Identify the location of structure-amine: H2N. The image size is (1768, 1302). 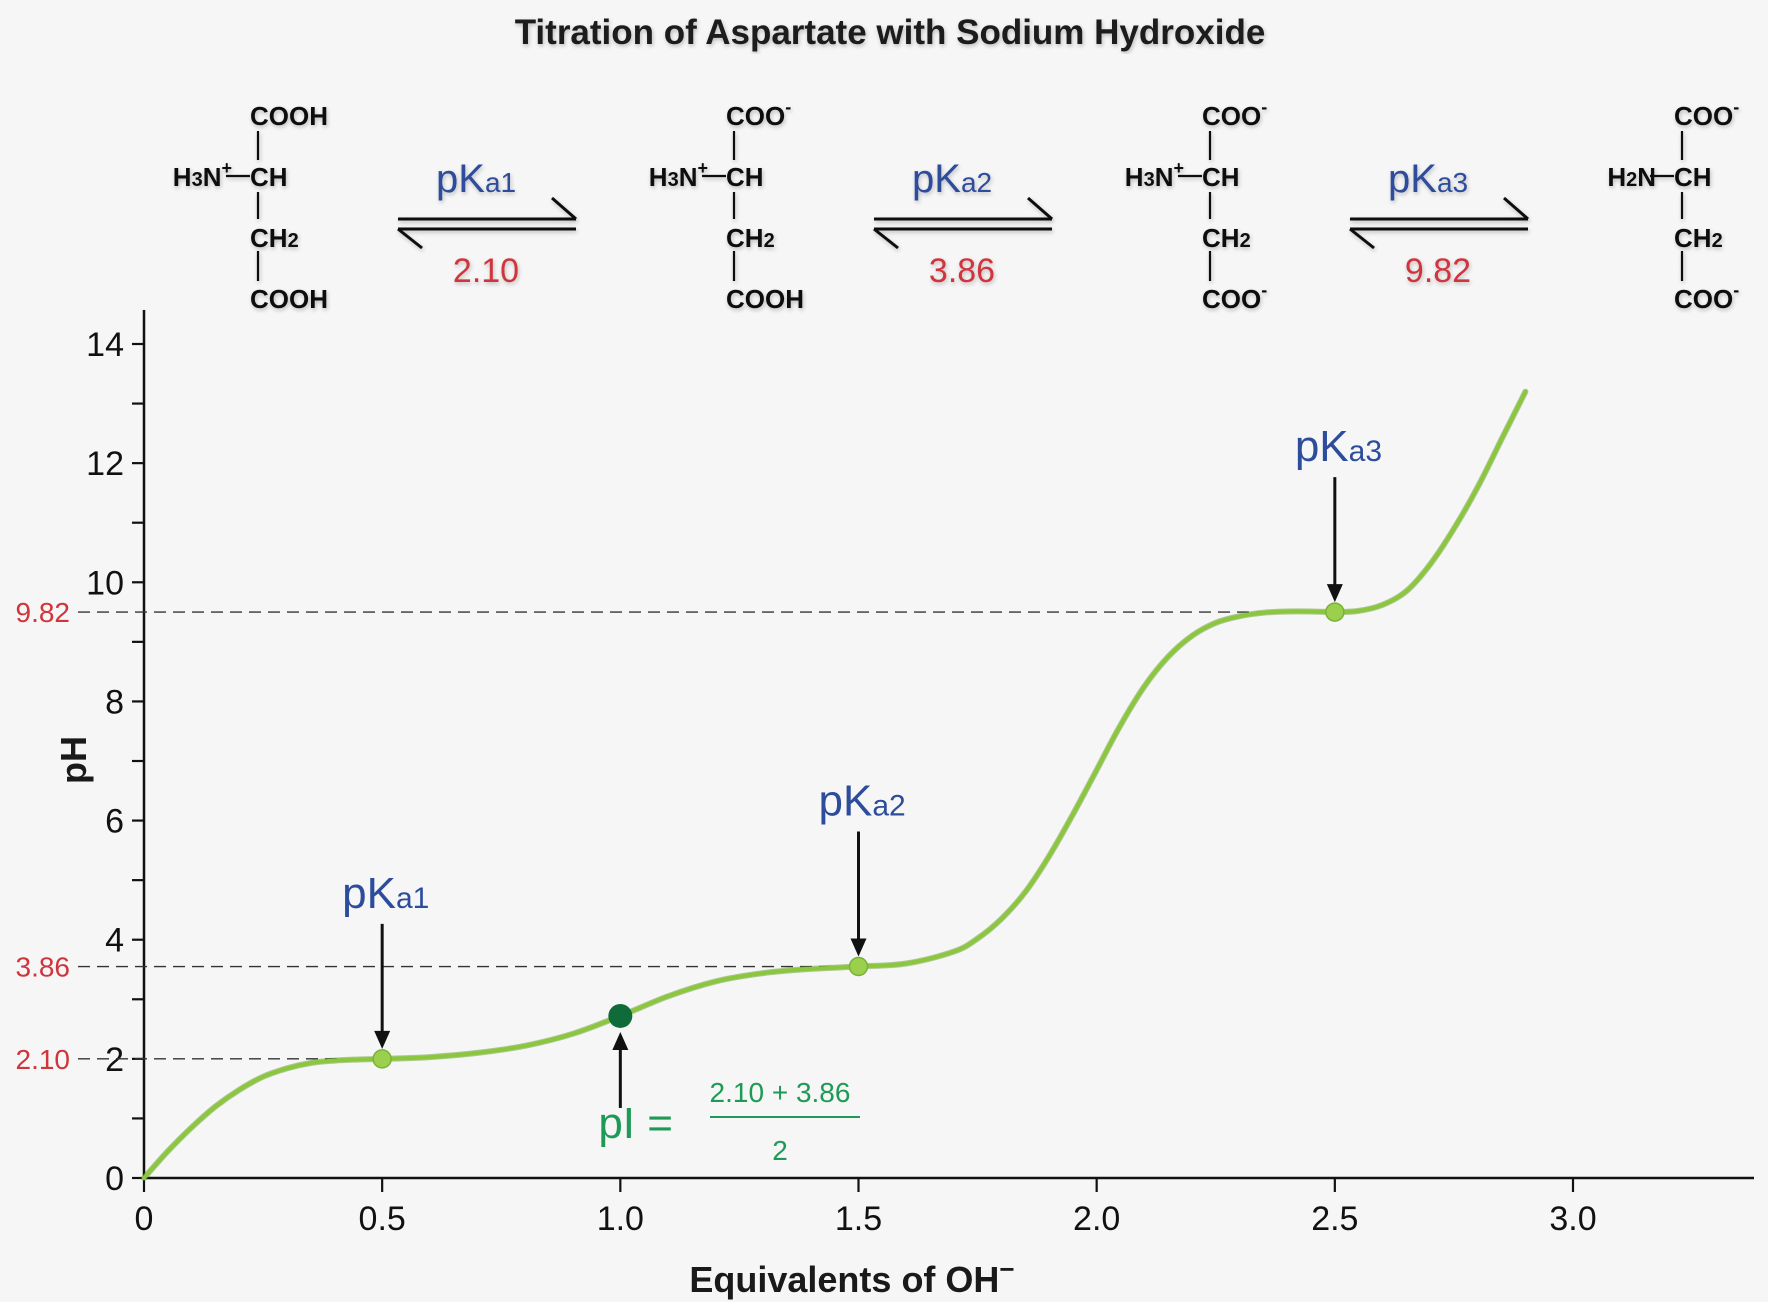
(1631, 177).